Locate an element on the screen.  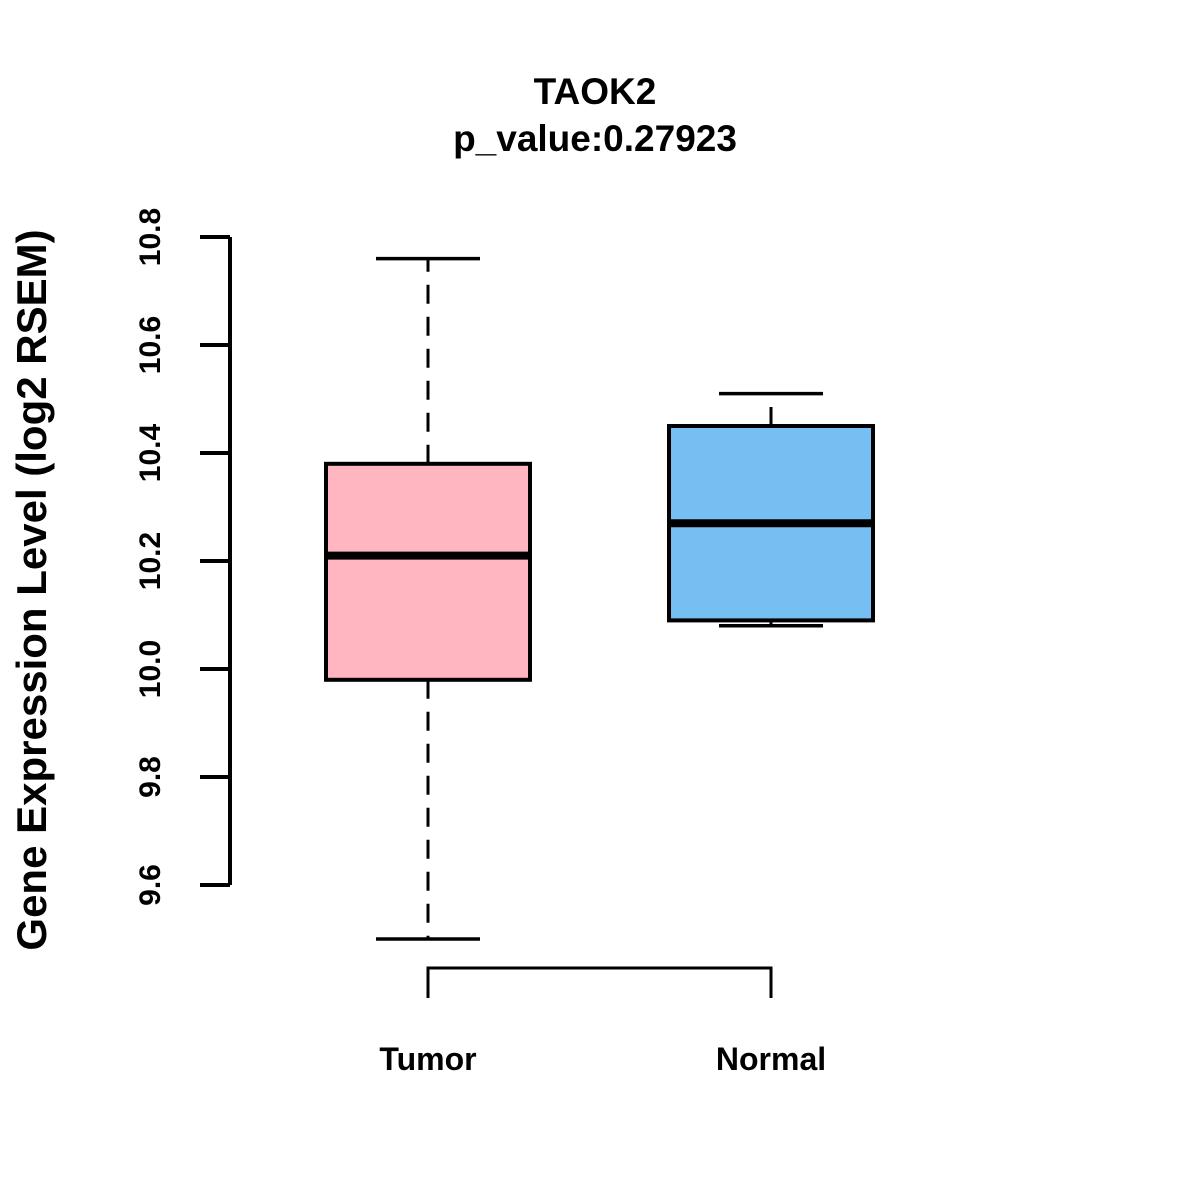
x-axis is located at coordinates (599, 982).